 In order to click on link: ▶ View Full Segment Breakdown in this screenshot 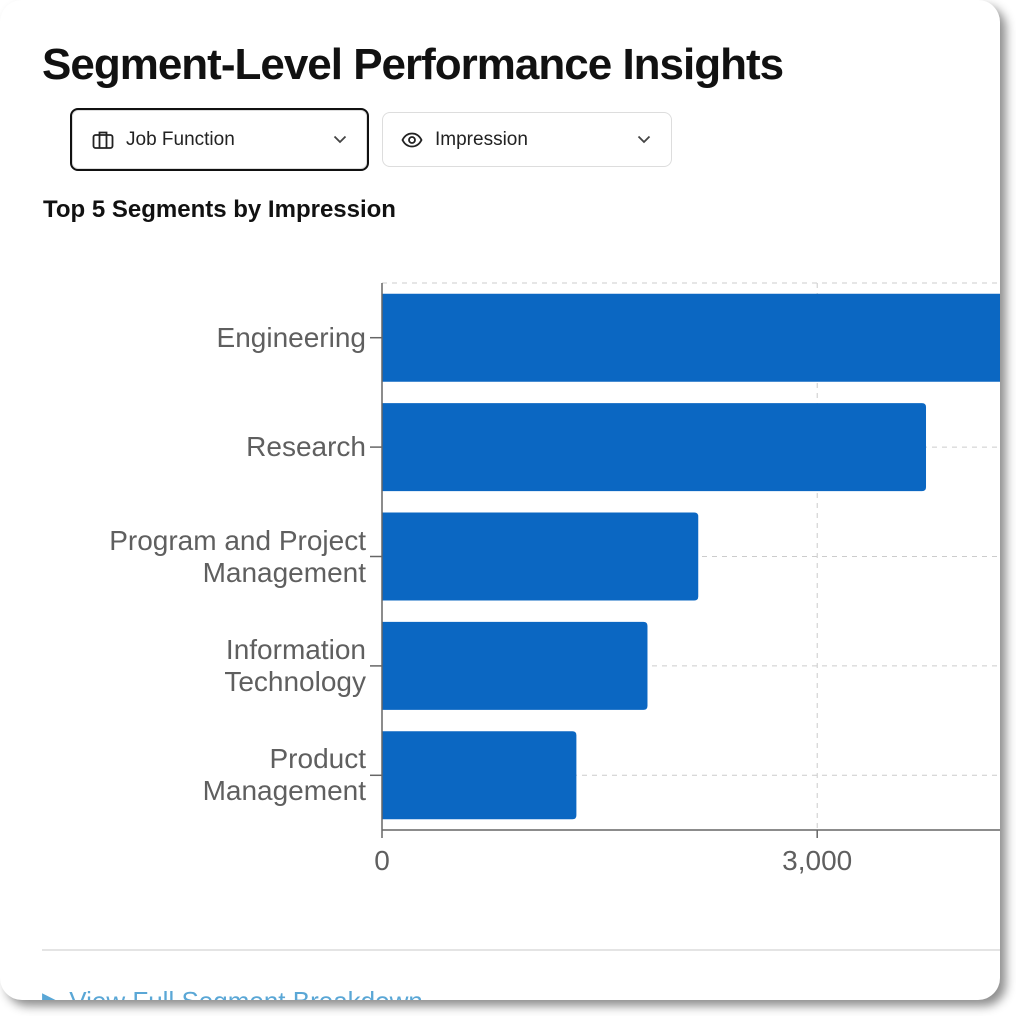, I will do `click(232, 993)`.